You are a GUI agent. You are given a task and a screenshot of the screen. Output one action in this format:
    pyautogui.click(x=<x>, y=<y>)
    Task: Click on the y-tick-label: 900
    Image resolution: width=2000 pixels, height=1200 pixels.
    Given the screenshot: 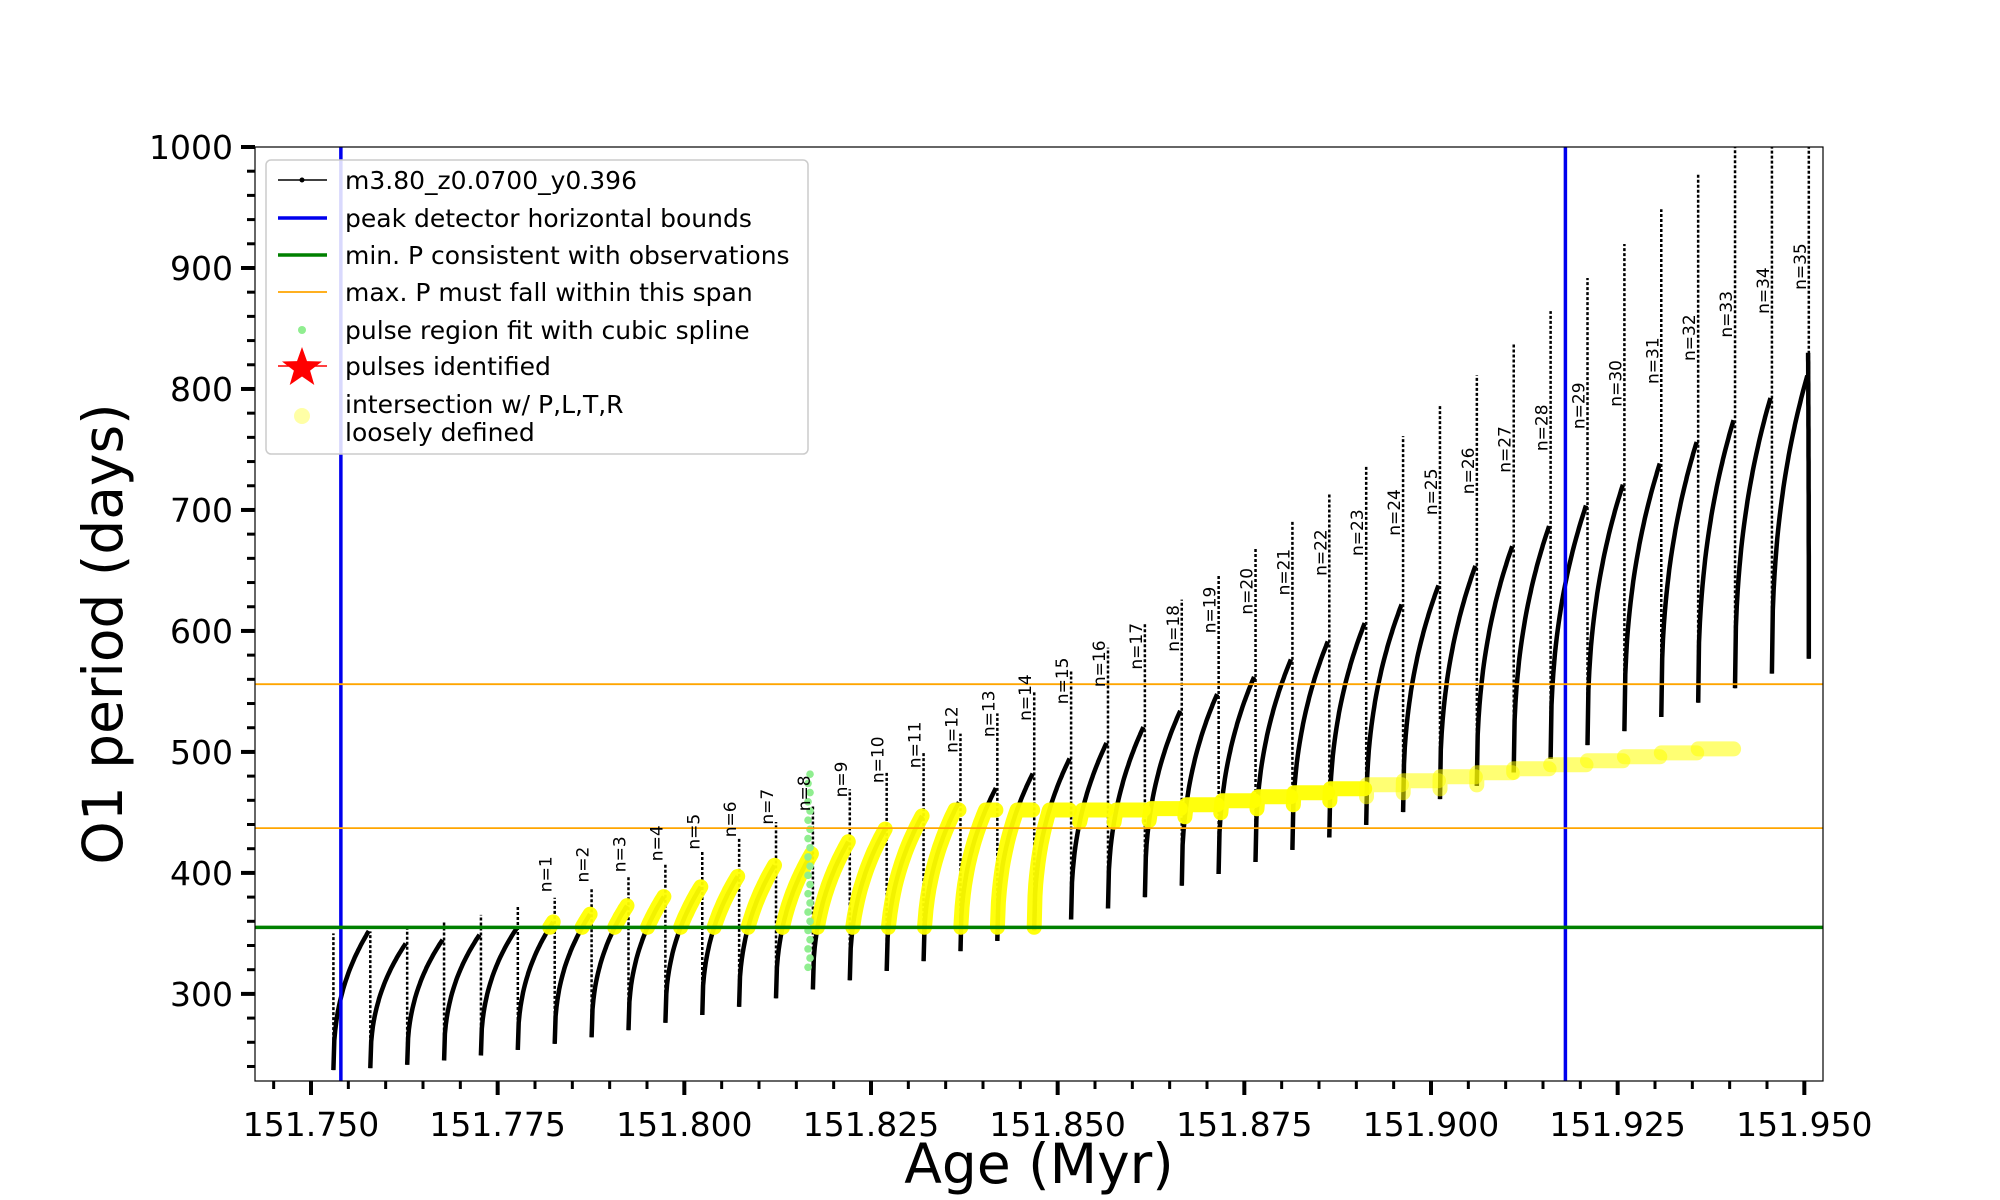 What is the action you would take?
    pyautogui.click(x=201, y=268)
    